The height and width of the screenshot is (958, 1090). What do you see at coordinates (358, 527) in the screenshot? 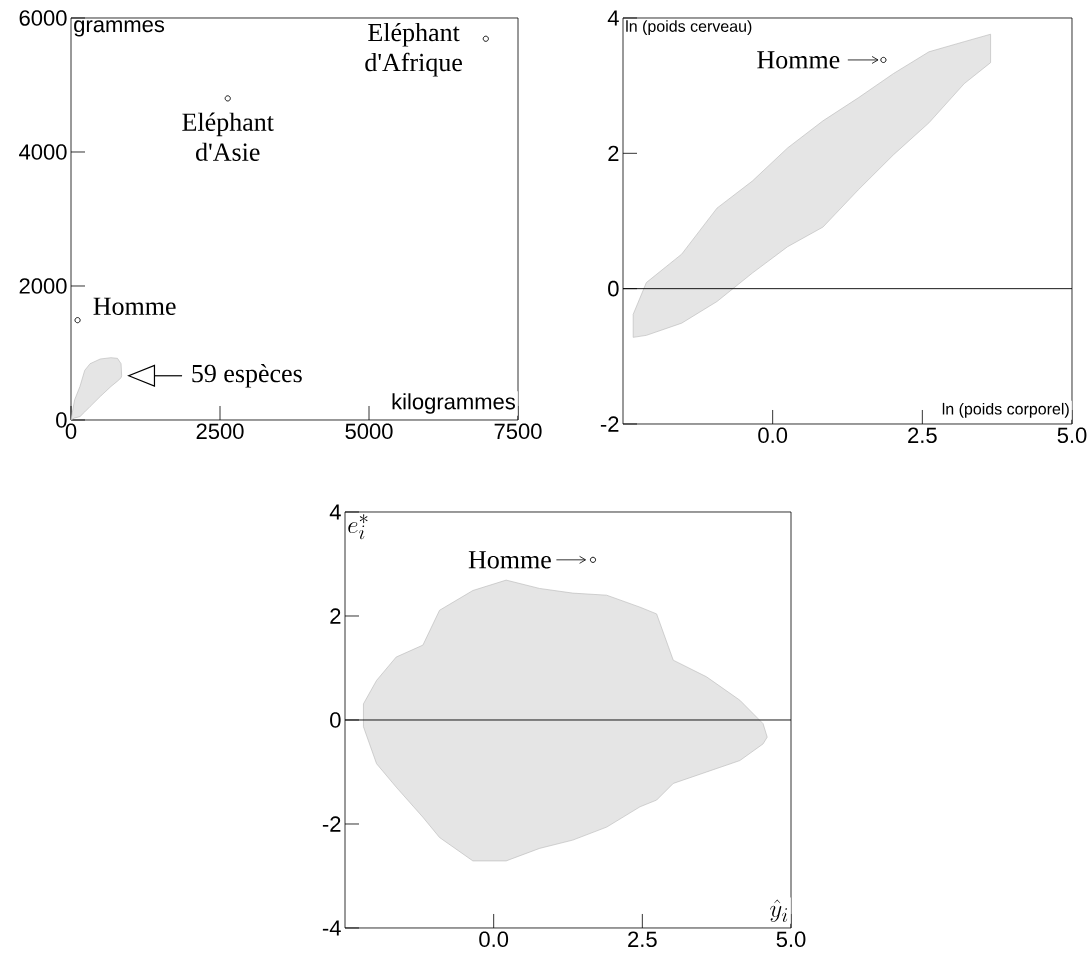
I see `y-axis-title: $e_i^*$` at bounding box center [358, 527].